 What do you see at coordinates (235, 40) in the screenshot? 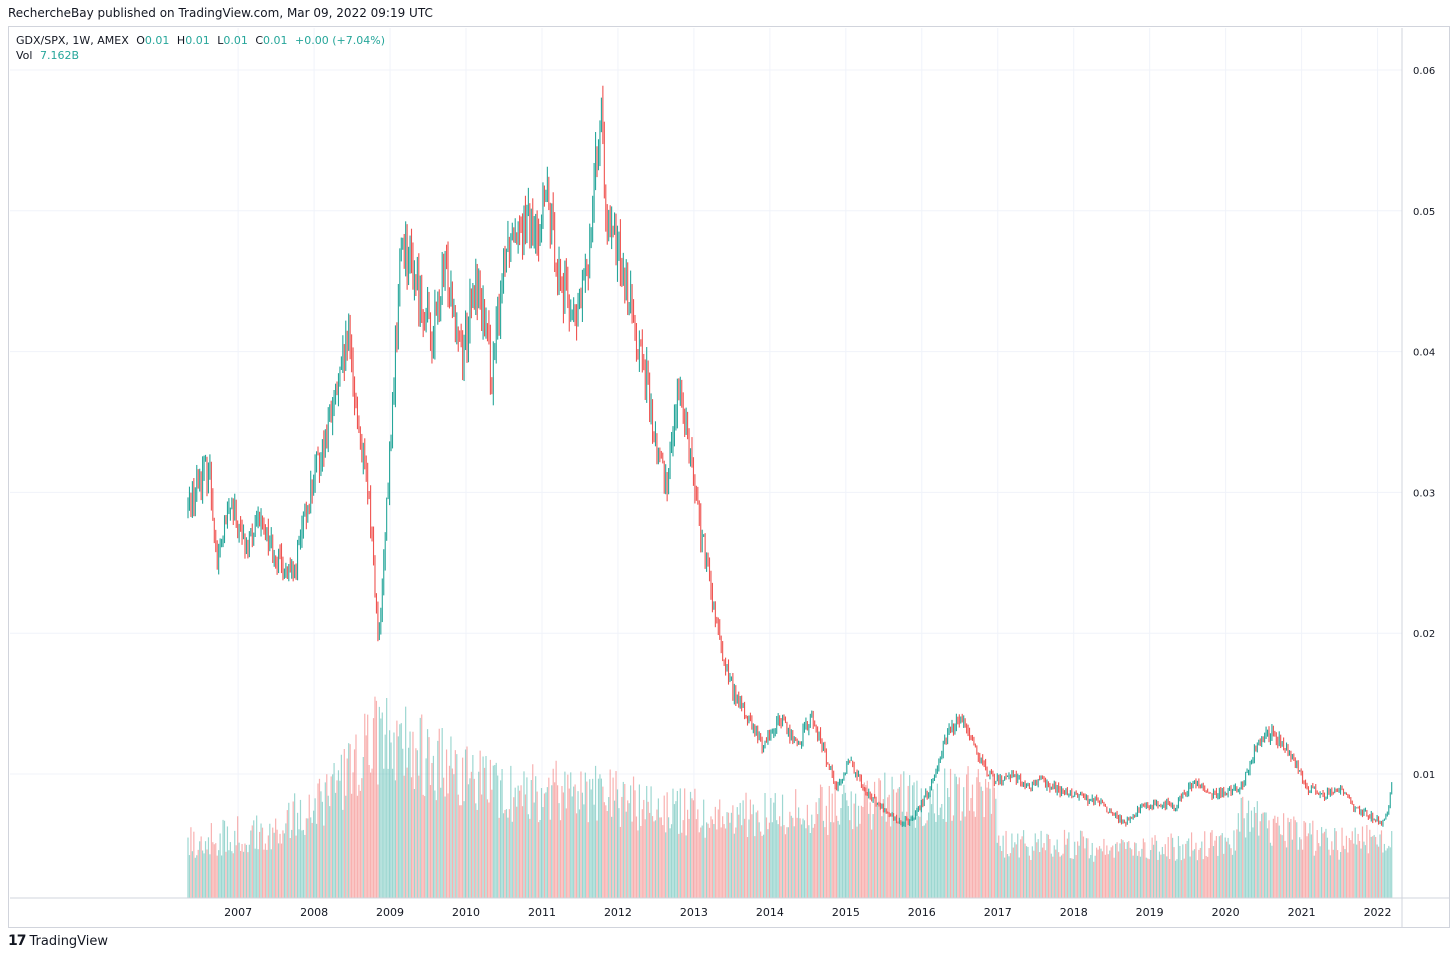
I see `low-value: 0.01` at bounding box center [235, 40].